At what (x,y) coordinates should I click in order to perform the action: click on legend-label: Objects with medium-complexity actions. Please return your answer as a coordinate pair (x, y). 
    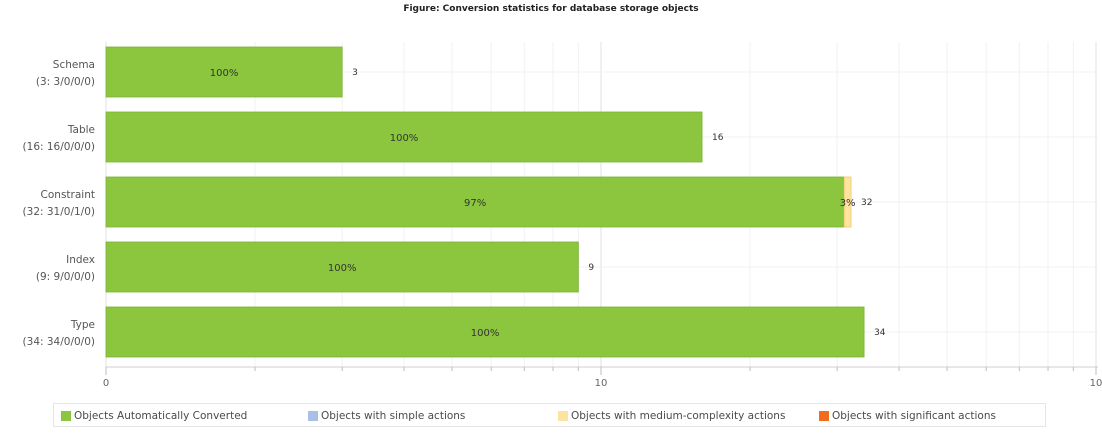
    Looking at the image, I should click on (678, 416).